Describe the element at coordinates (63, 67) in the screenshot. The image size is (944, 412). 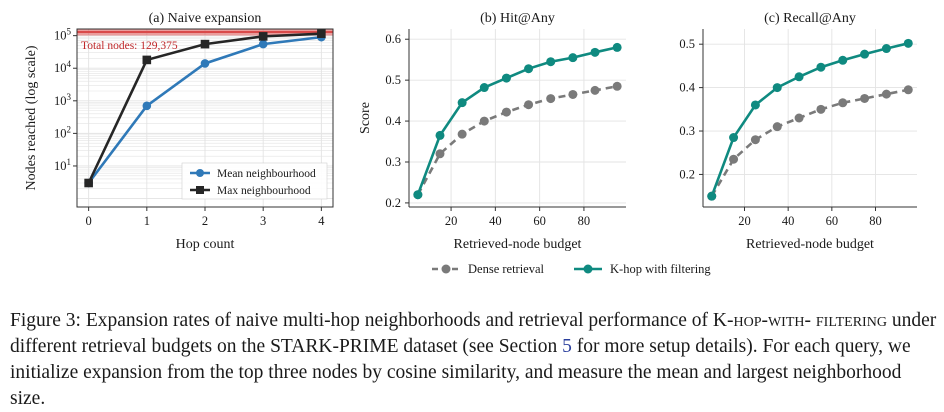
I see `y-tick-label: 10⁴` at that location.